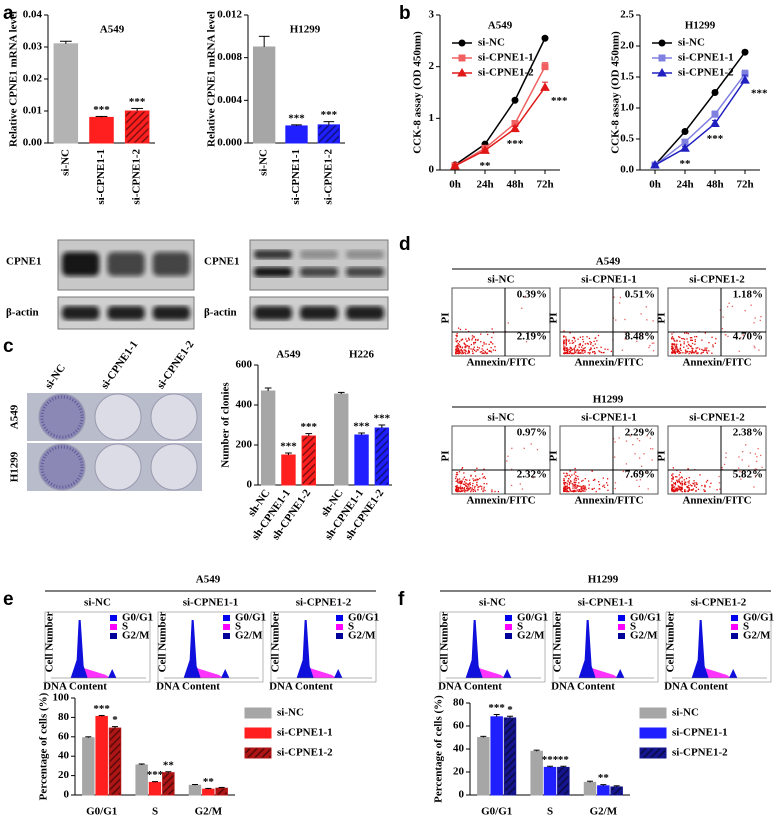 This screenshot has width=778, height=828. I want to click on panel-label: d, so click(405, 244).